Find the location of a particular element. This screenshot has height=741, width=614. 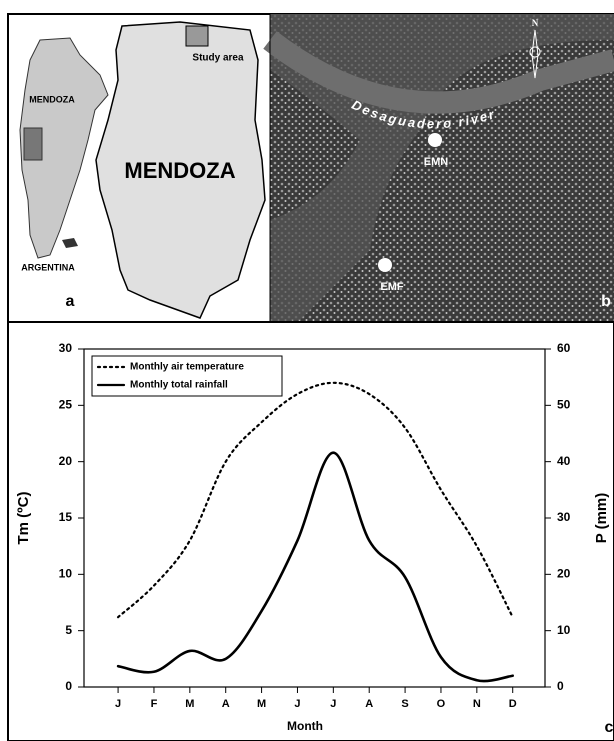

legend-box is located at coordinates (187, 376).